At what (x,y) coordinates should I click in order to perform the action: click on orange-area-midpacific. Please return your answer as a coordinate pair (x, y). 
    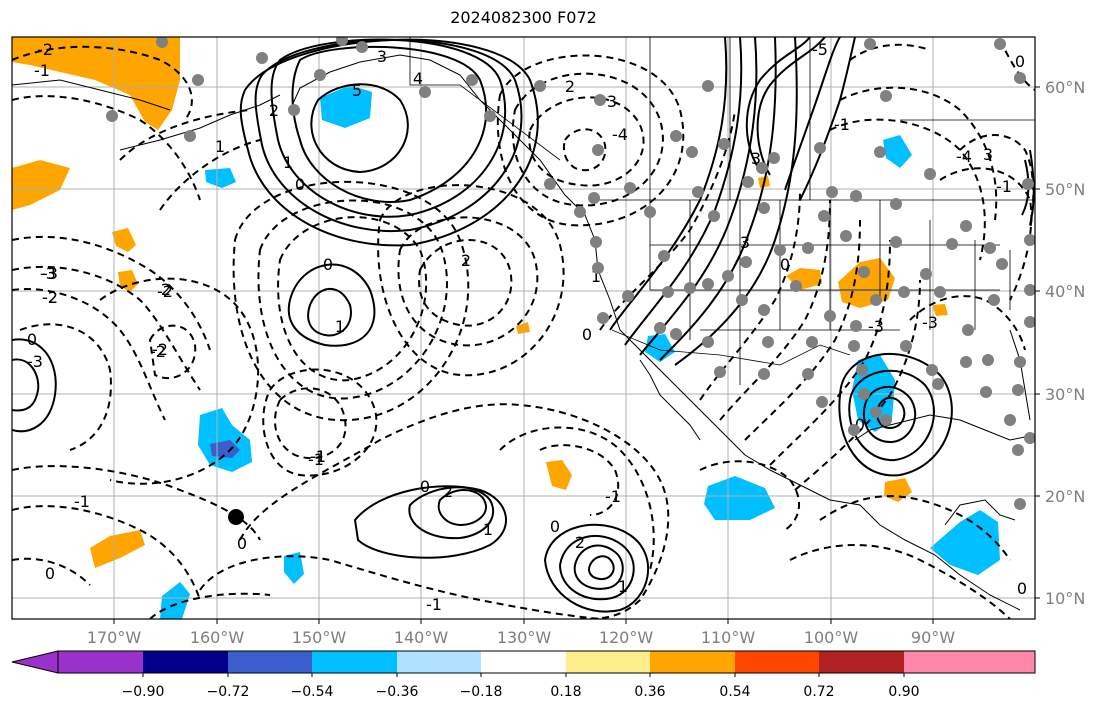
    Looking at the image, I should click on (559, 475).